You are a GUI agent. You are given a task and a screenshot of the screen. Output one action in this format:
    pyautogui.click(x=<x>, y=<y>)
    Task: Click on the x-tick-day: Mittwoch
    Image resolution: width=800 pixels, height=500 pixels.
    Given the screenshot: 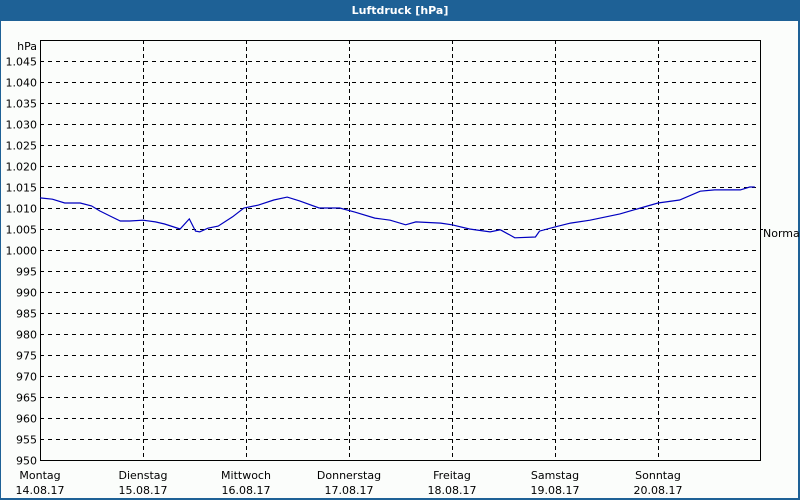 What is the action you would take?
    pyautogui.click(x=246, y=475)
    